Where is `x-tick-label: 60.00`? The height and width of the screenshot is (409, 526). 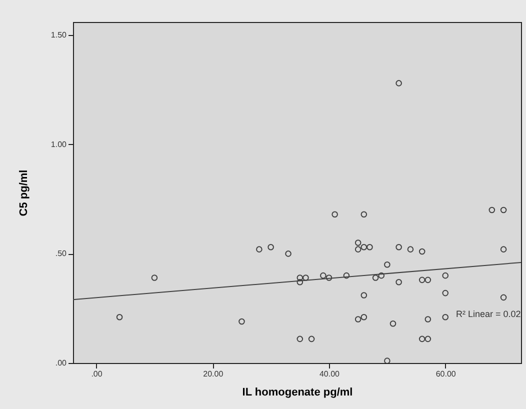
x-tick-label: 60.00 is located at coordinates (446, 374).